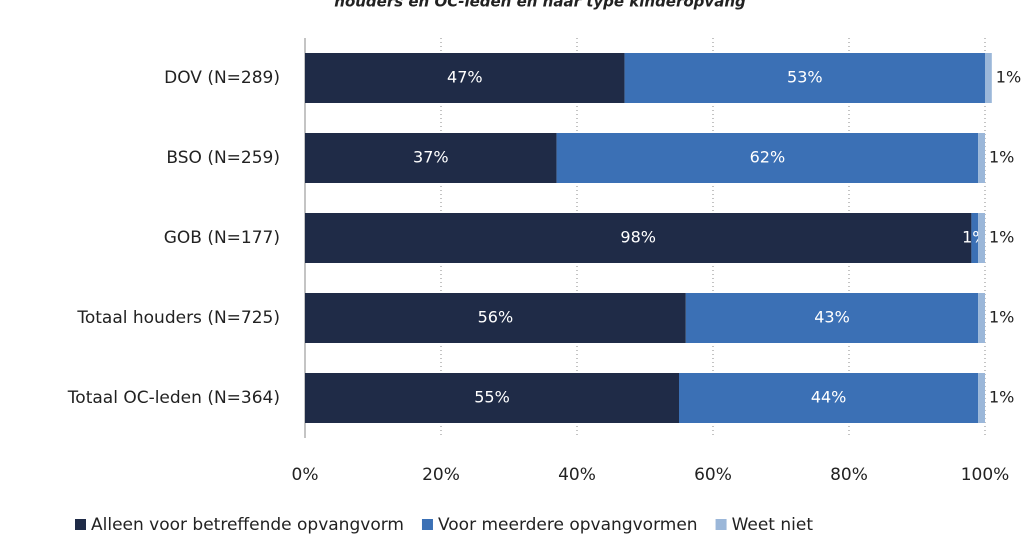 The image size is (1030, 550). I want to click on x-tick-label: 40%, so click(577, 475).